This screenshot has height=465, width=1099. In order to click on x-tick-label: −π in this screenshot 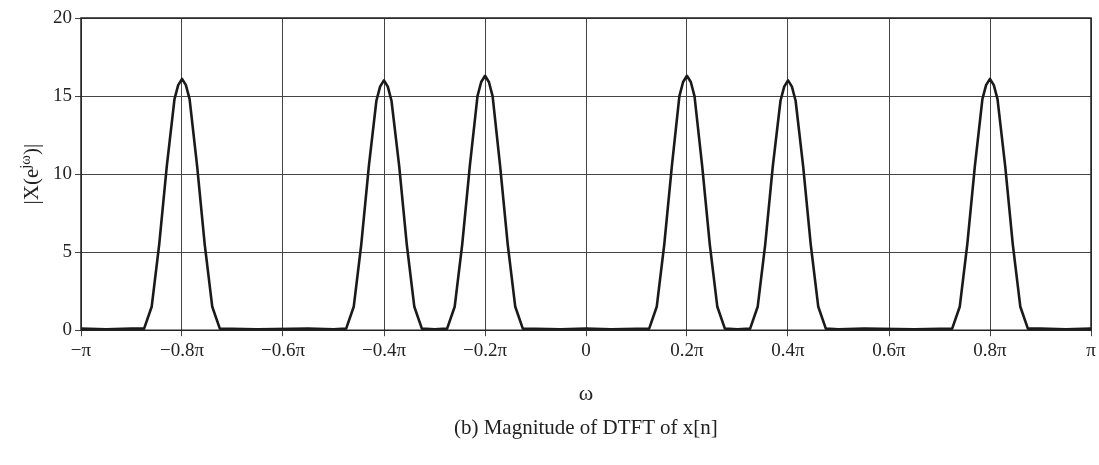, I will do `click(81, 349)`.